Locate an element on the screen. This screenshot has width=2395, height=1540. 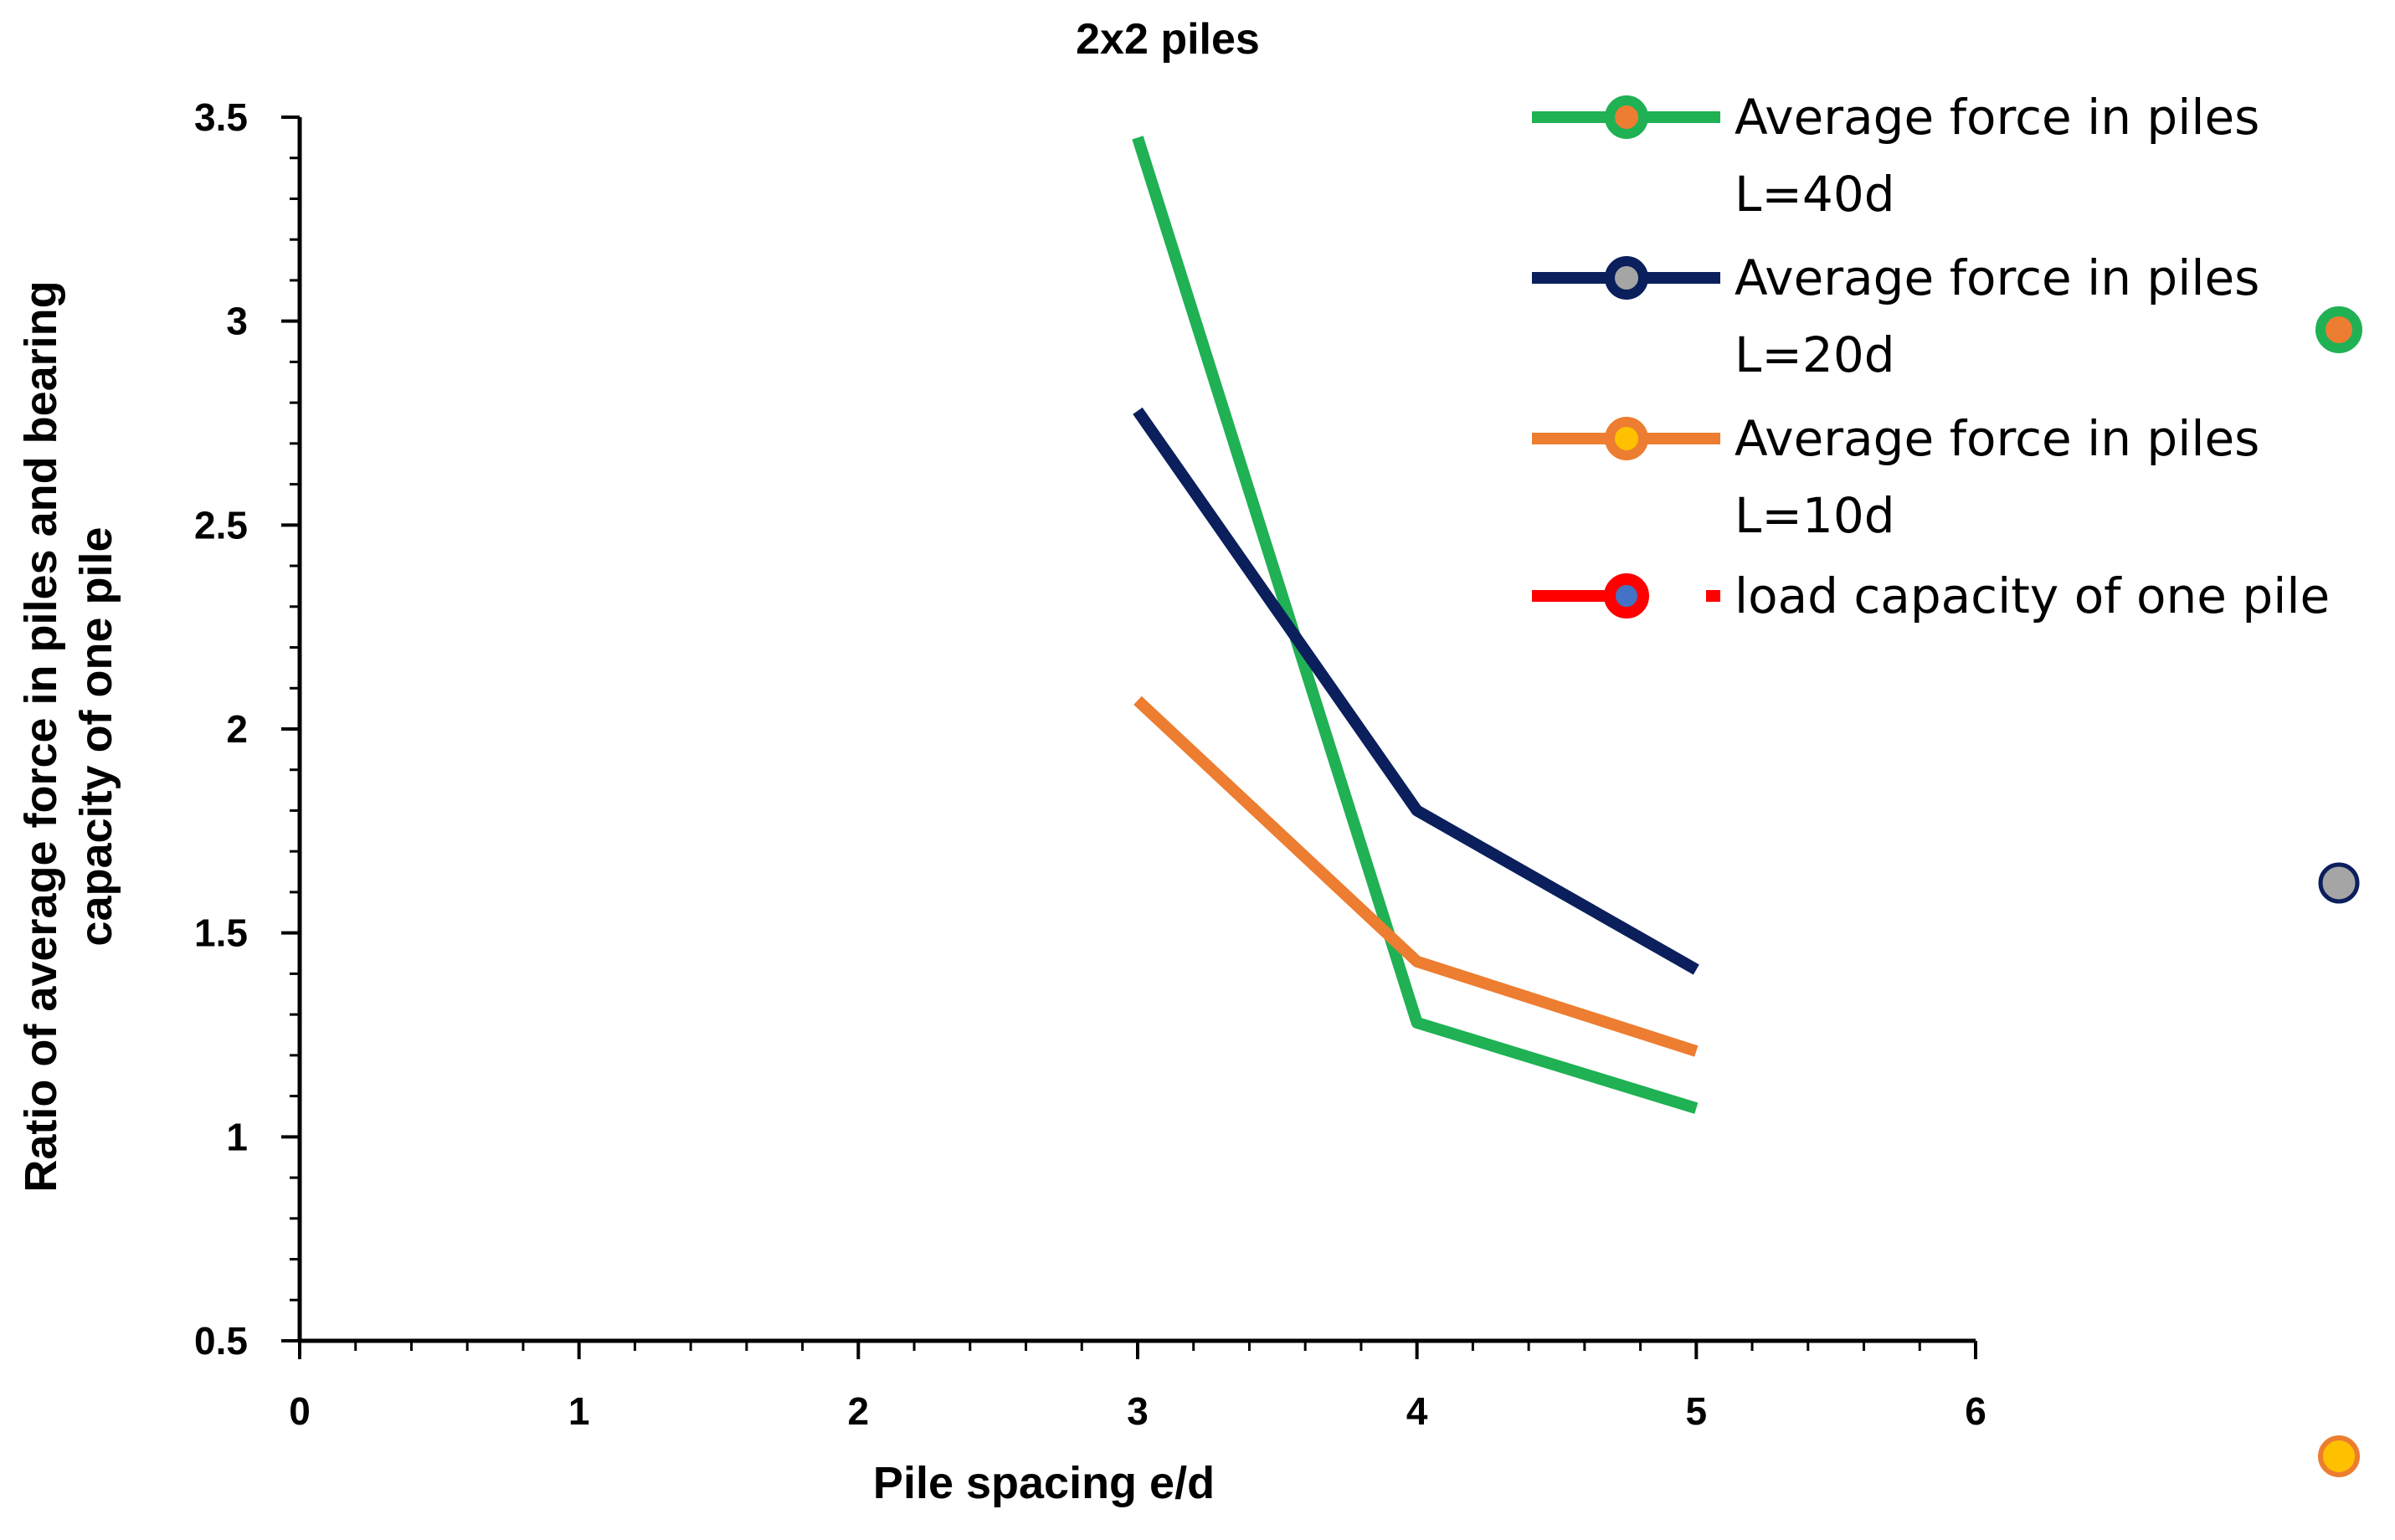
y-tick-label: 3.5 is located at coordinates (221, 117).